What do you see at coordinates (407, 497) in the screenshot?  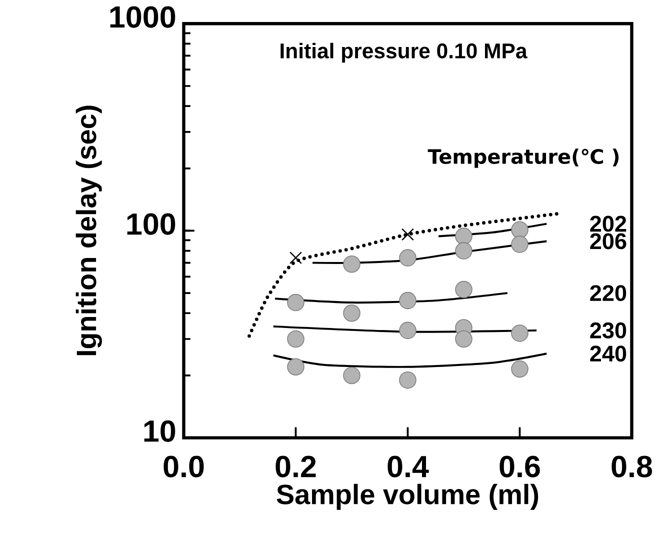 I see `x-axis-title: Sample volume (ml)` at bounding box center [407, 497].